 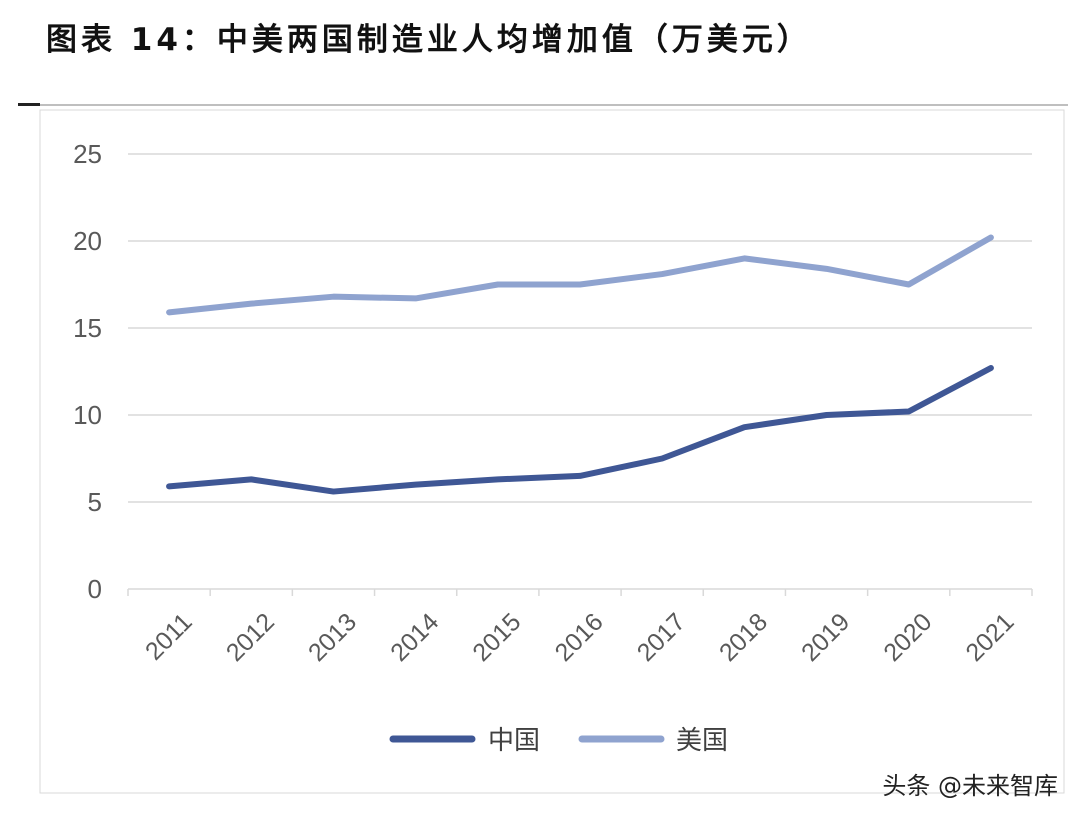 What do you see at coordinates (661, 637) in the screenshot?
I see `x-tick-label: 2017` at bounding box center [661, 637].